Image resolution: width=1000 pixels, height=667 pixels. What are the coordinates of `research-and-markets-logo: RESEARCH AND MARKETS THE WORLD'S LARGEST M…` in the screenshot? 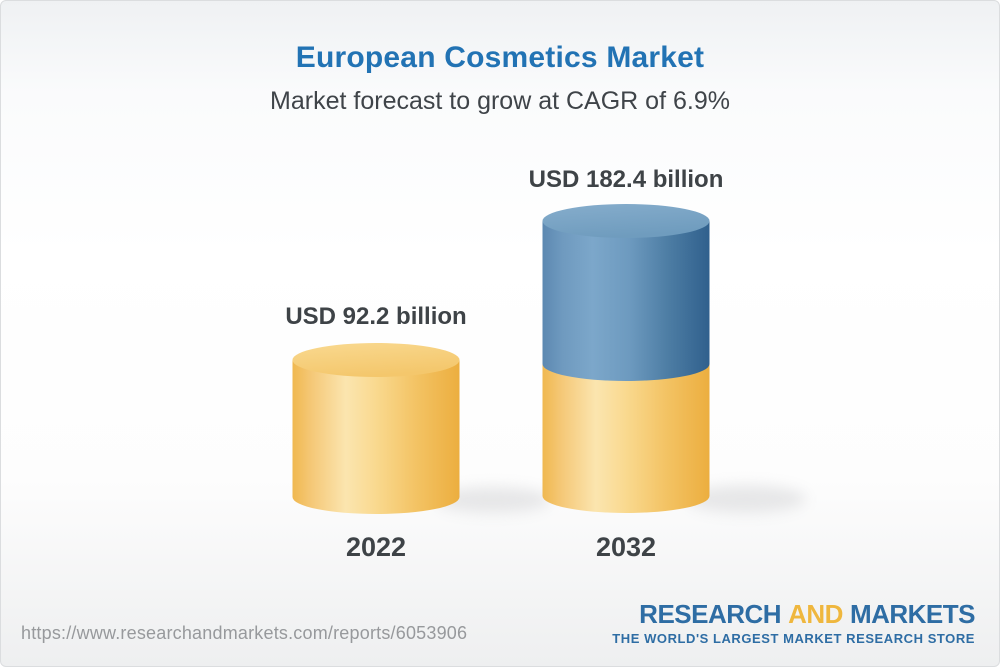 It's located at (793, 623).